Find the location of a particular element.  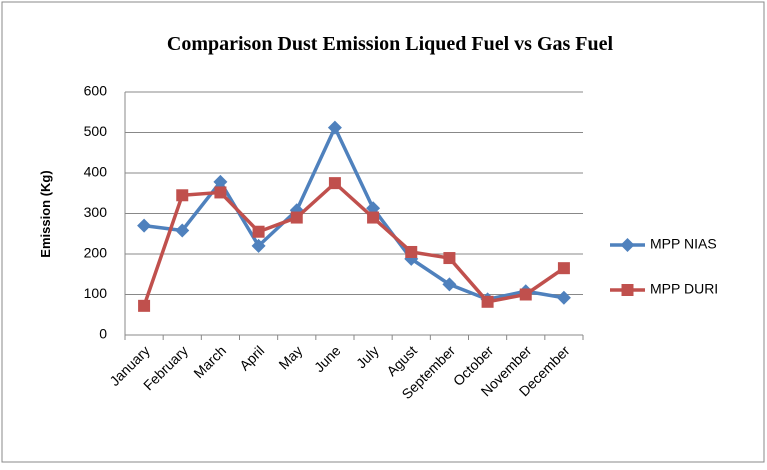

series-line is located at coordinates (353, 244).